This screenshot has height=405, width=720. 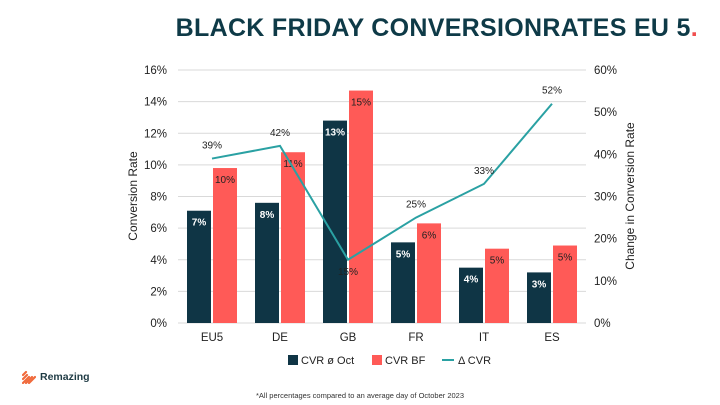 I want to click on data-label-cvr-oct: 13%, so click(x=335, y=133).